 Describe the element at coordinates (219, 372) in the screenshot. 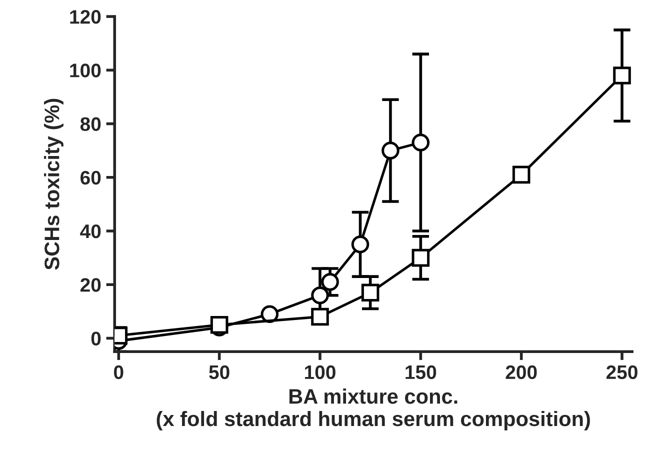

I see `x-tick-label: 50` at that location.